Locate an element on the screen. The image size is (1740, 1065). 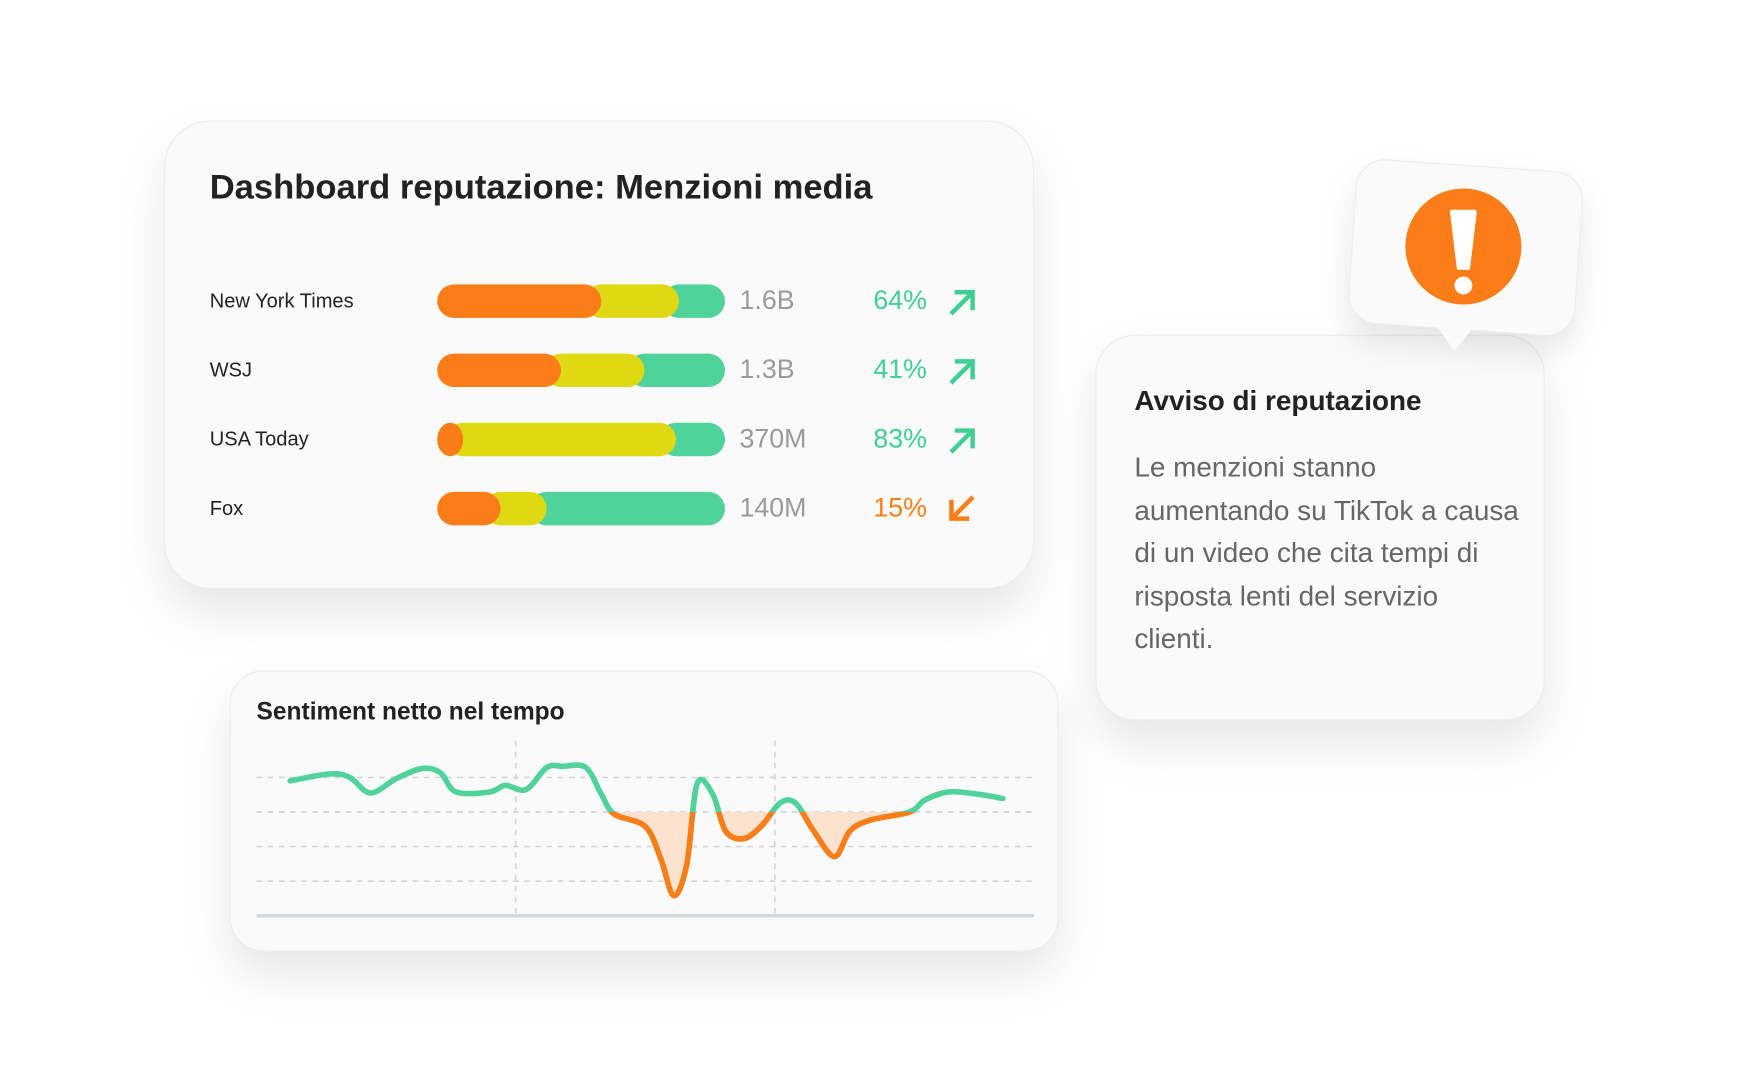
alert-title: Avviso di reputazione is located at coordinates (1278, 401).